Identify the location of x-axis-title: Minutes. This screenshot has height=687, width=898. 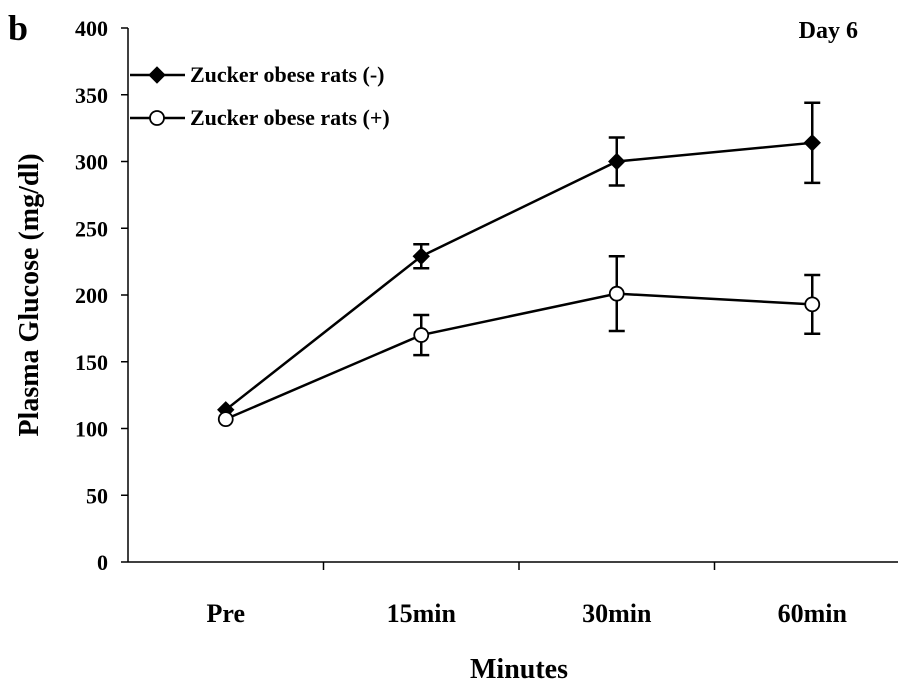
(519, 669).